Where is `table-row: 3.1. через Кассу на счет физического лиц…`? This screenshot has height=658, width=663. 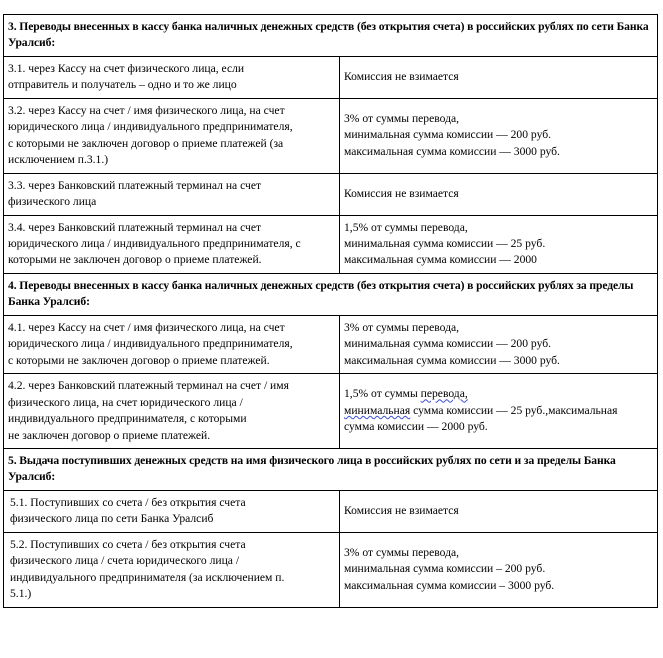 table-row: 3.1. через Кассу на счет физического лиц… is located at coordinates (330, 77).